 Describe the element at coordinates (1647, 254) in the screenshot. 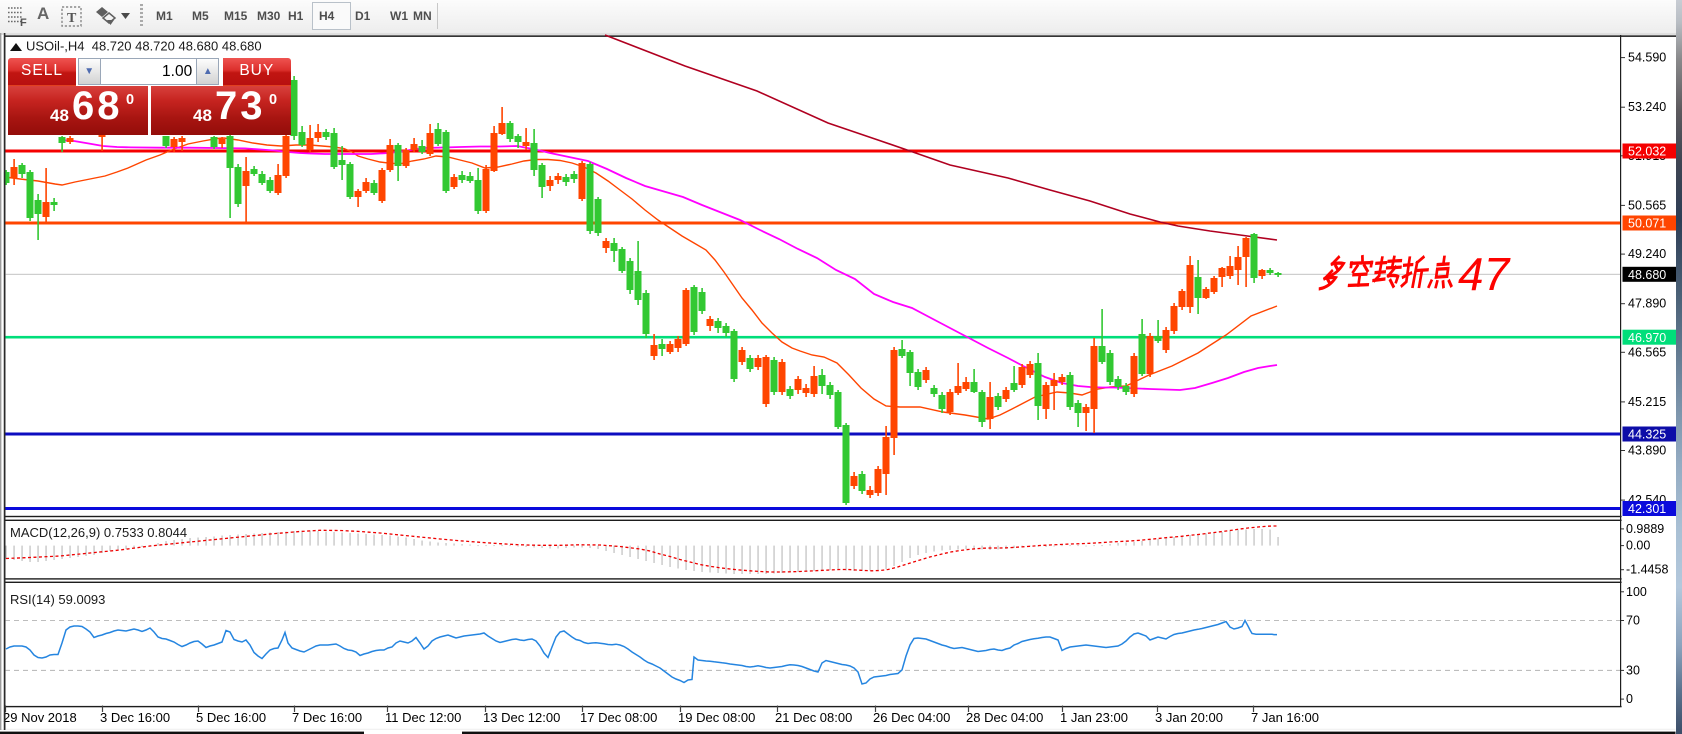

I see `svg-text: 49.240` at that location.